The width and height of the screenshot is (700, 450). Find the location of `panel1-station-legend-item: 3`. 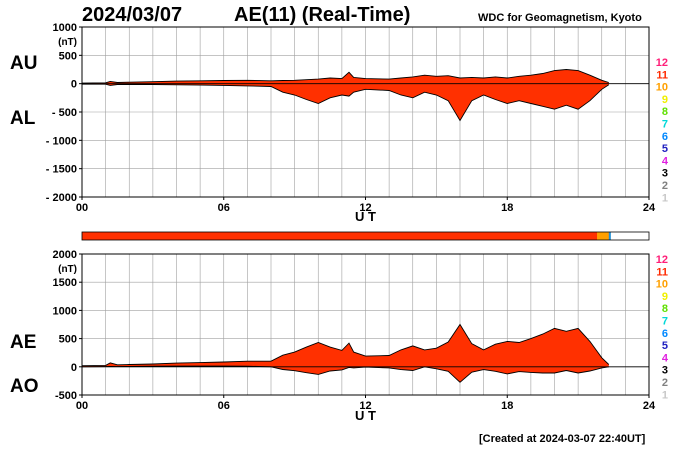

panel1-station-legend-item: 3 is located at coordinates (665, 174).